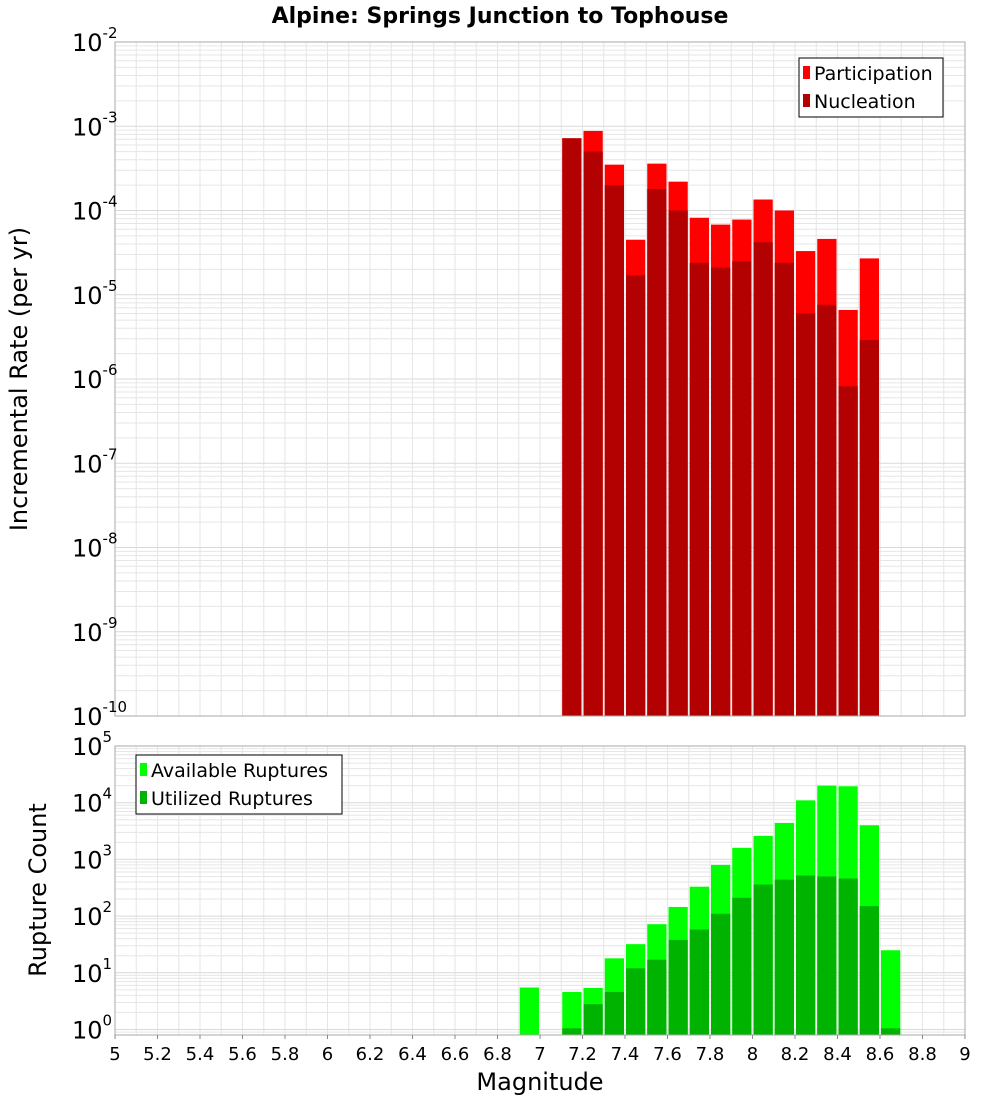  What do you see at coordinates (539, 1054) in the screenshot?
I see `x-tick-label: 7` at bounding box center [539, 1054].